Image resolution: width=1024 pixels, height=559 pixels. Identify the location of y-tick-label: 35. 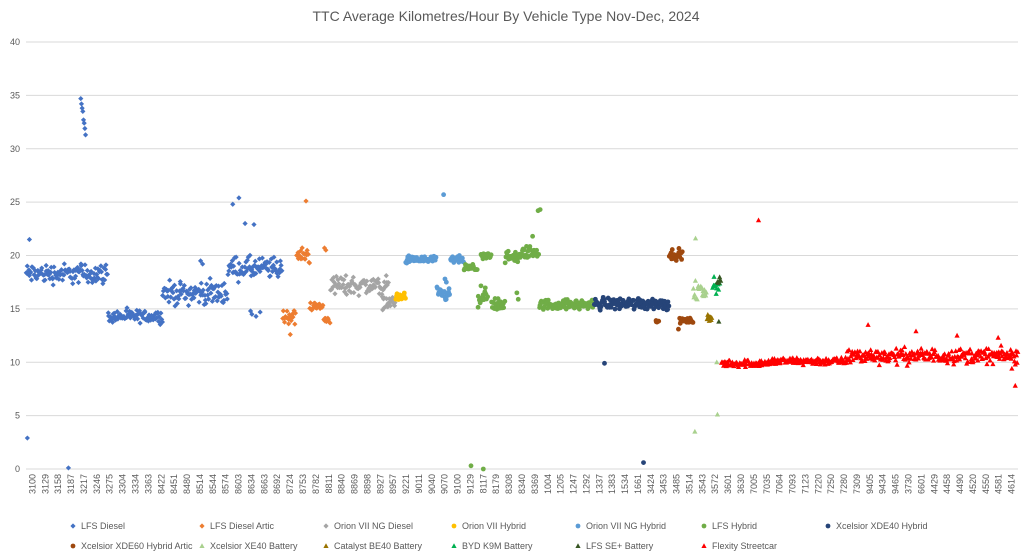
(15, 95).